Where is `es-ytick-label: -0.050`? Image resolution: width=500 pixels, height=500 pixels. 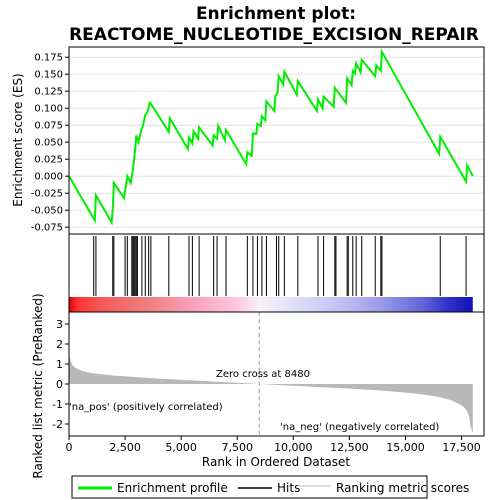
es-ytick-label: -0.050 is located at coordinates (47, 211).